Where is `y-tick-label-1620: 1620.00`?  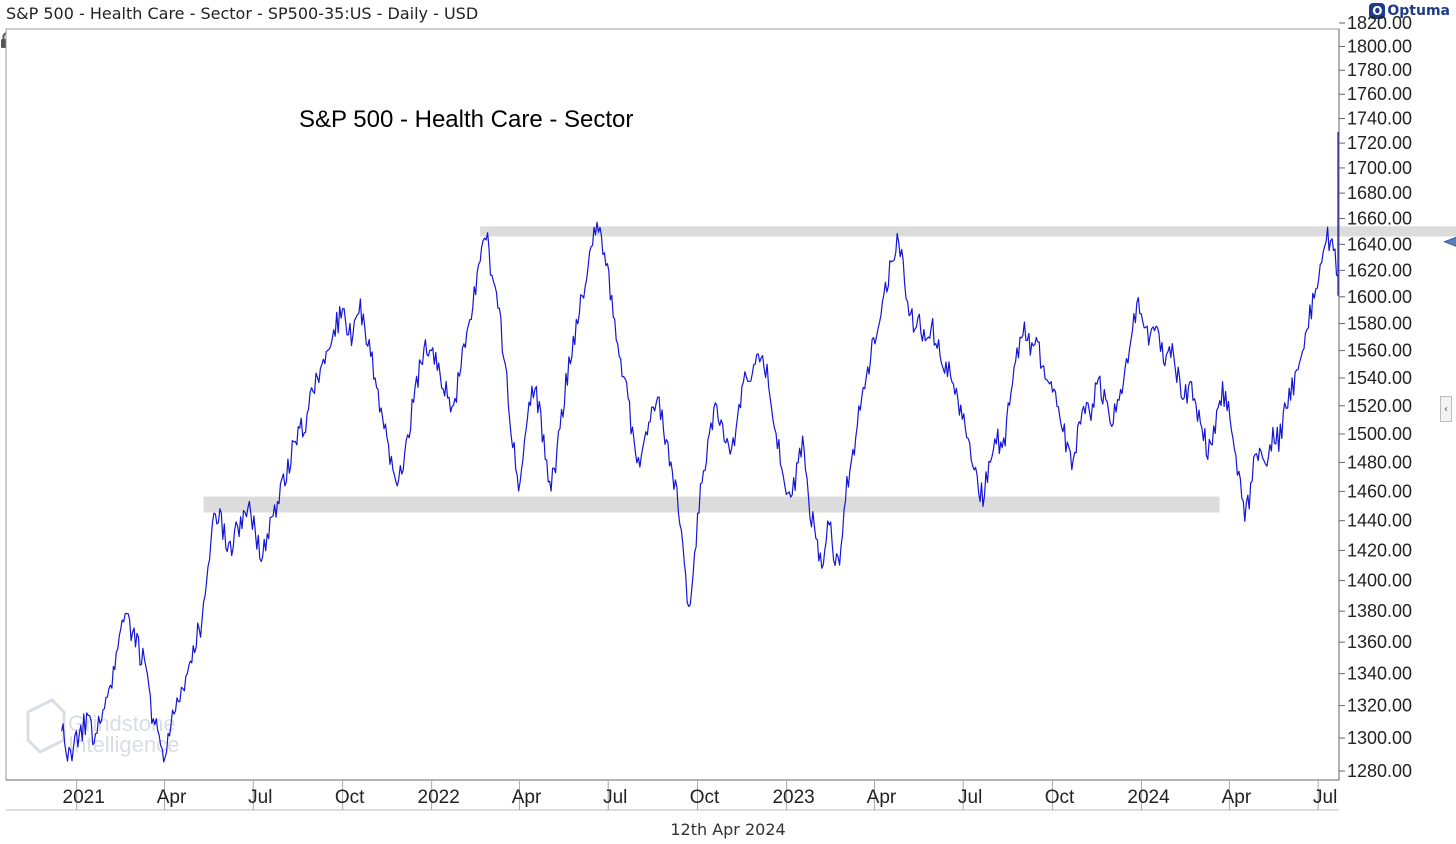
y-tick-label-1620: 1620.00 is located at coordinates (1379, 270).